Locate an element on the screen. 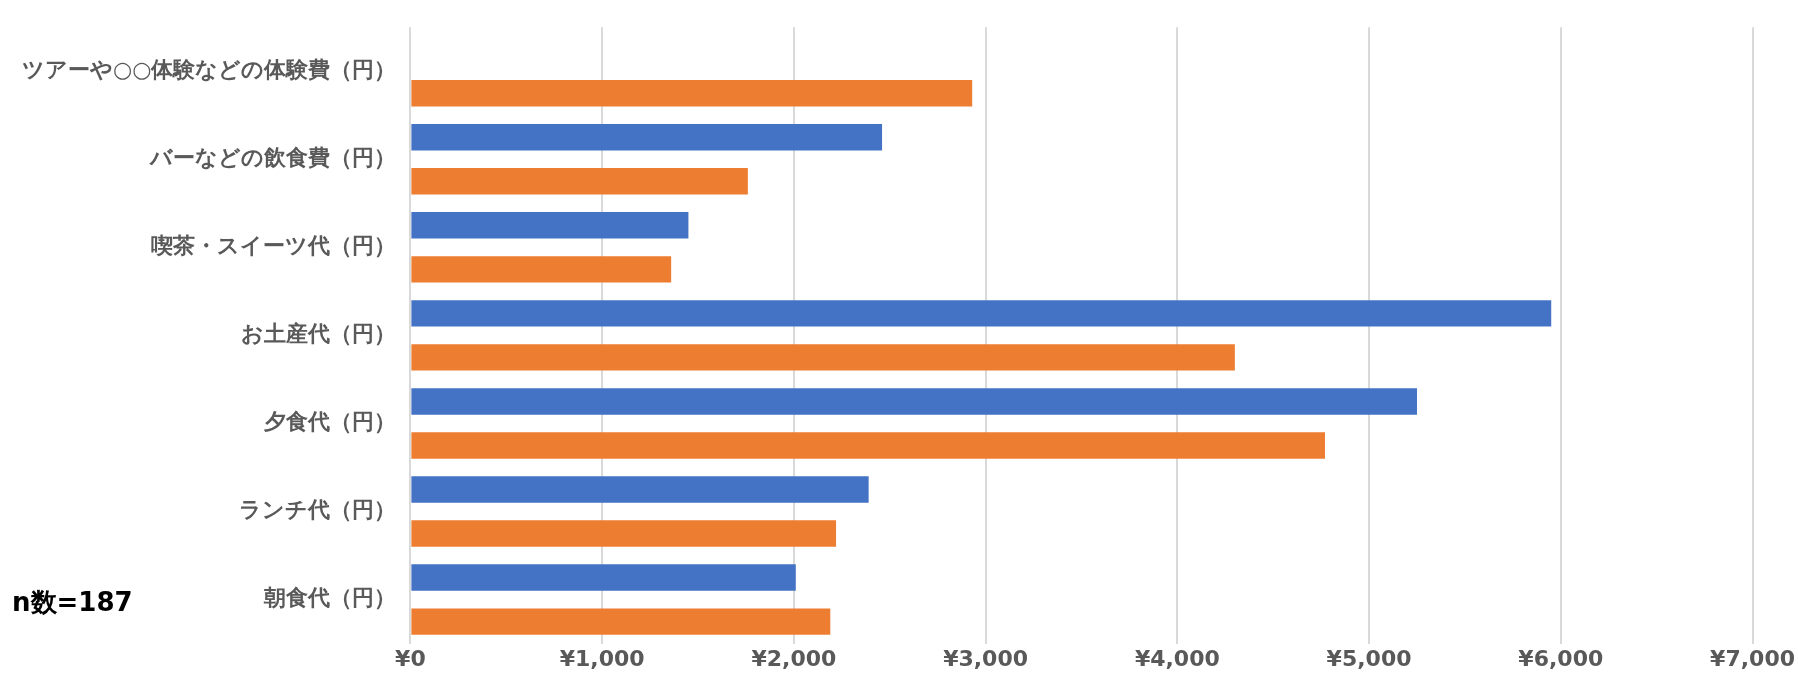 The image size is (1798, 684). y-tick-label: 喫茶・スイーツ代（円） is located at coordinates (274, 246).